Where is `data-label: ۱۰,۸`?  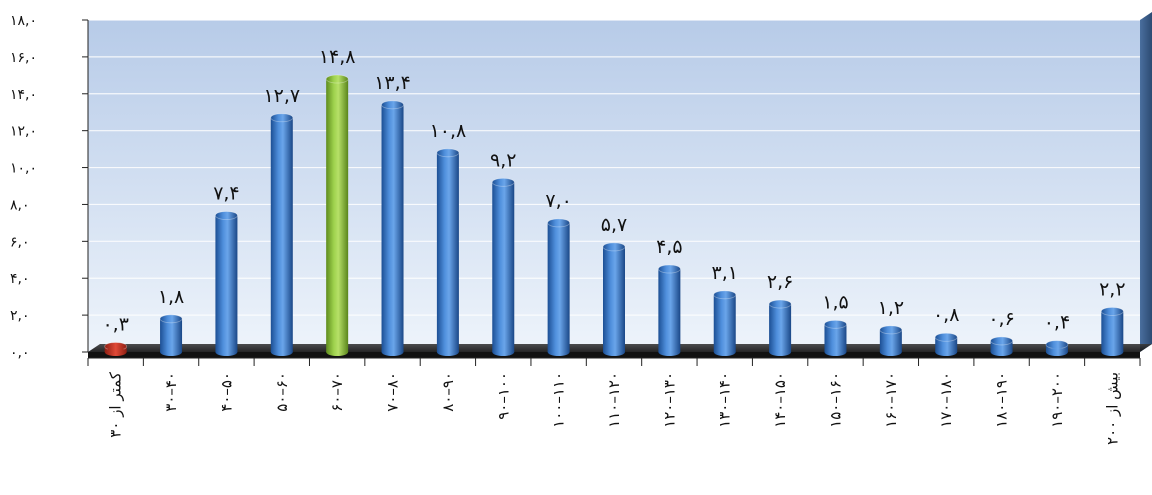 data-label: ۱۰,۸ is located at coordinates (448, 131).